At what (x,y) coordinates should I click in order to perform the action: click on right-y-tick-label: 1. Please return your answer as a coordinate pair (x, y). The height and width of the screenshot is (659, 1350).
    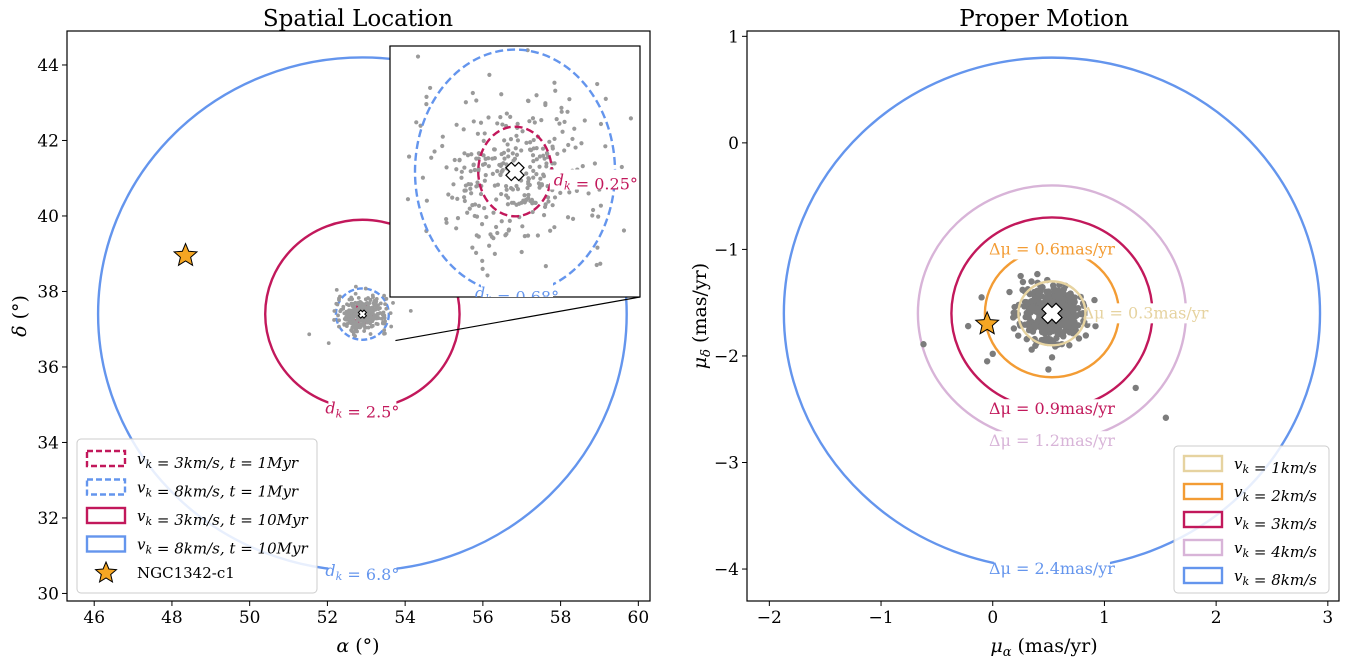
    Looking at the image, I should click on (733, 37).